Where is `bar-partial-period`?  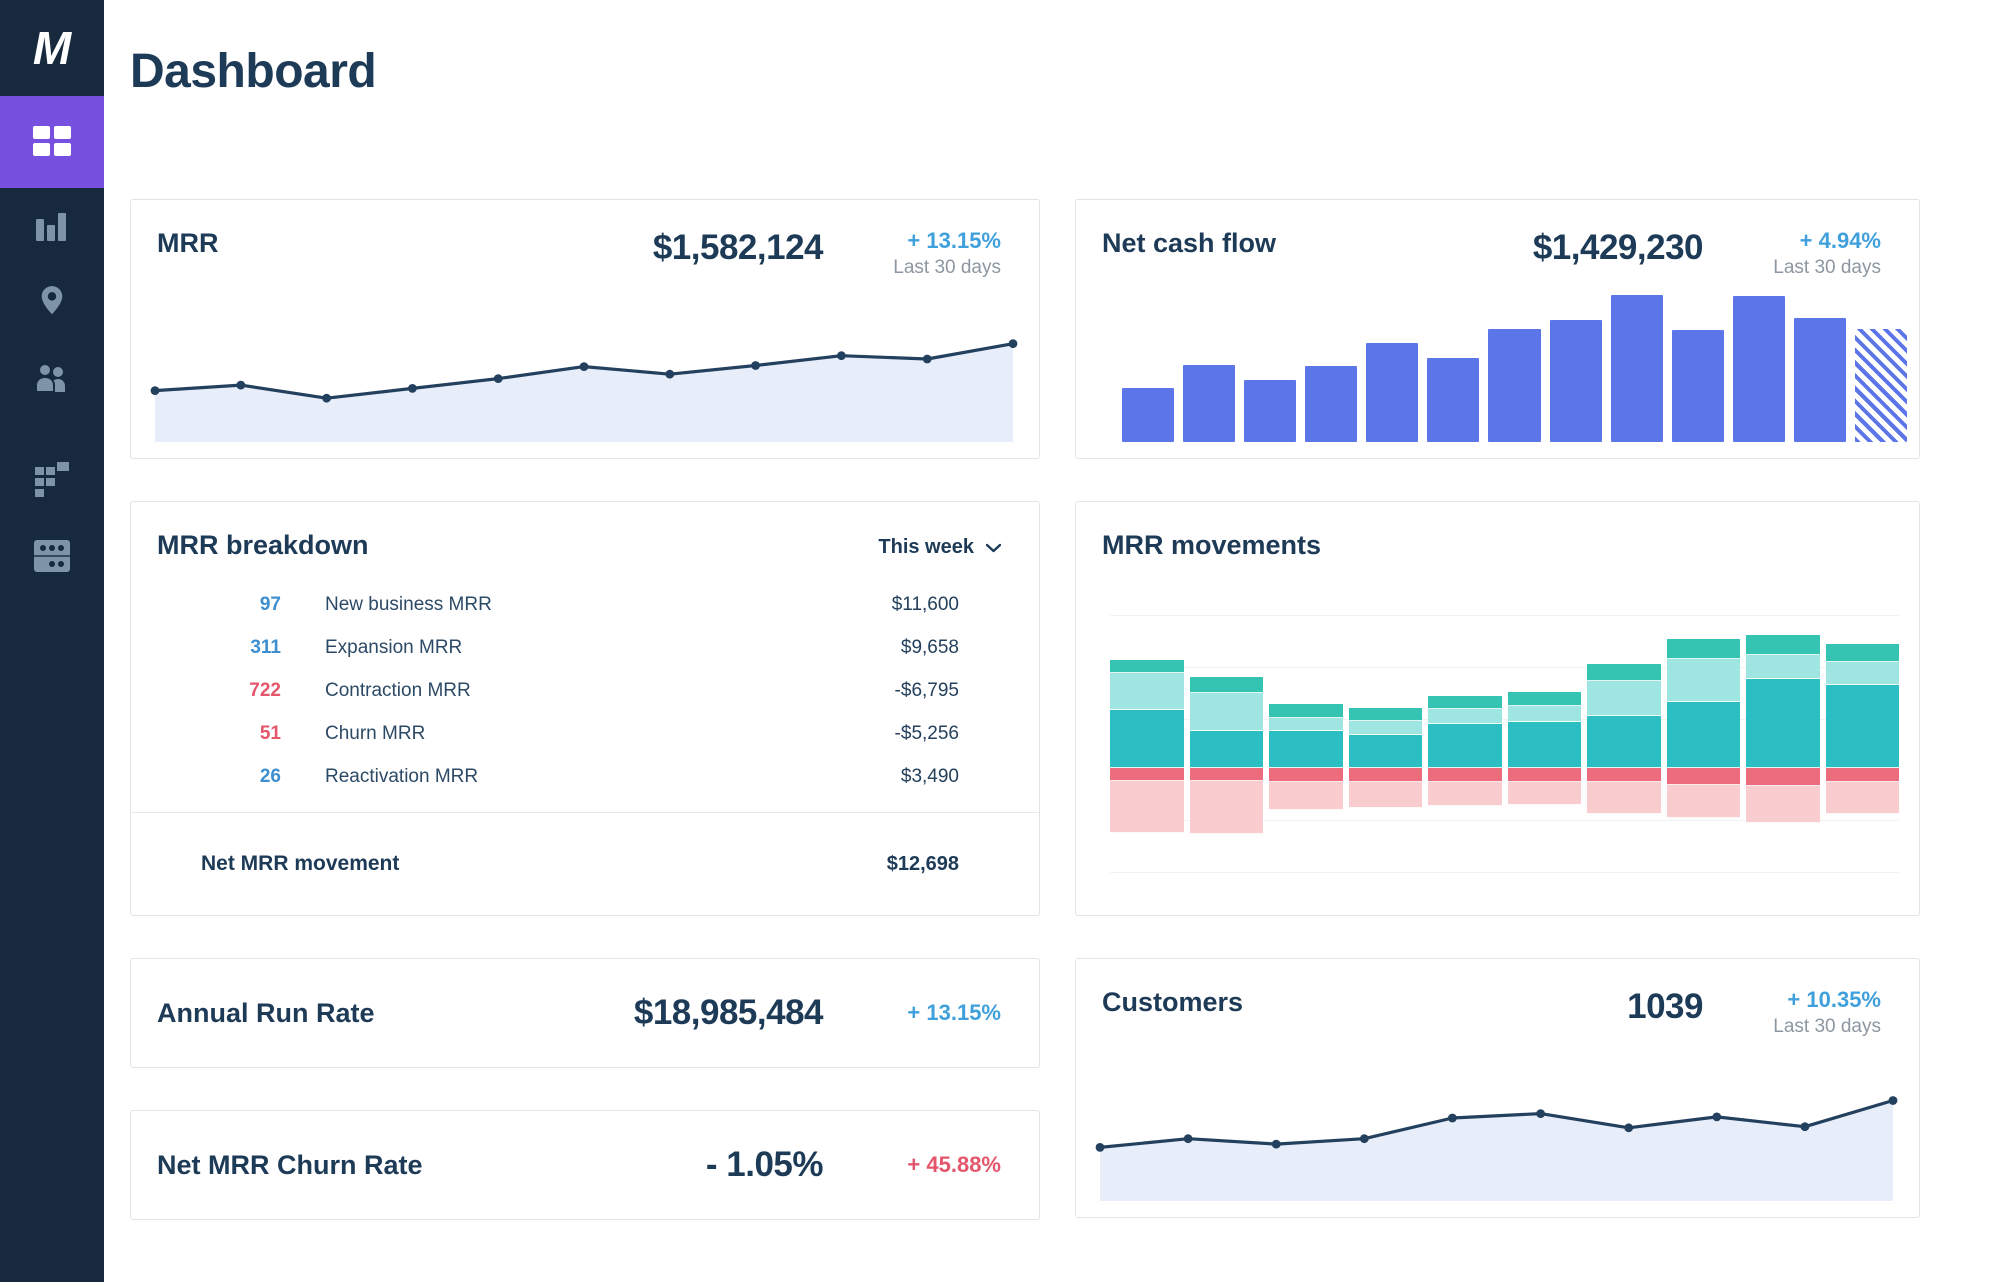
bar-partial-period is located at coordinates (1881, 385).